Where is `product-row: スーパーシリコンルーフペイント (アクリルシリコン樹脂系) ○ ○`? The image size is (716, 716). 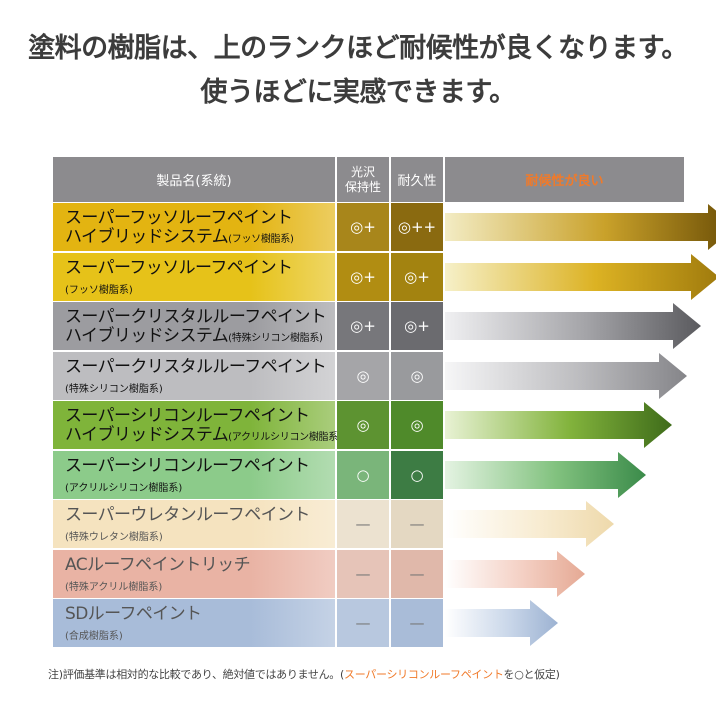 product-row: スーパーシリコンルーフペイント (アクリルシリコン樹脂系) ○ ○ is located at coordinates (368, 474).